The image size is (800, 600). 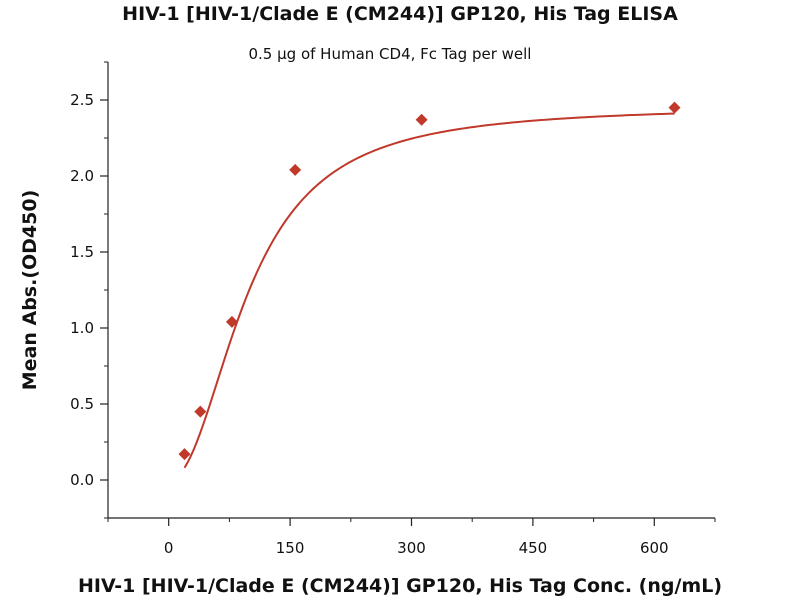 What do you see at coordinates (533, 548) in the screenshot?
I see `x-tick-label: 450` at bounding box center [533, 548].